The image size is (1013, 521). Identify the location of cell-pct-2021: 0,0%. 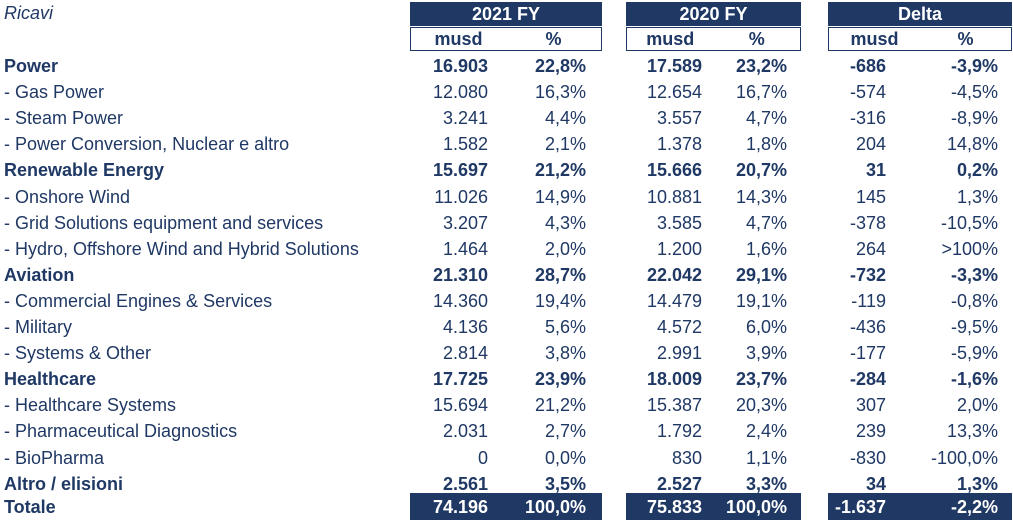
(565, 457).